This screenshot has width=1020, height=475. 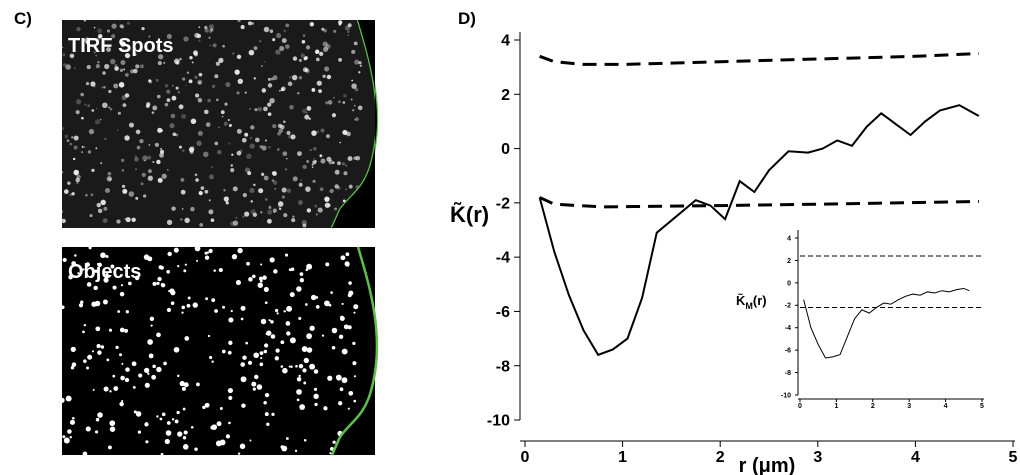 I want to click on panel-label: C), so click(x=23, y=18).